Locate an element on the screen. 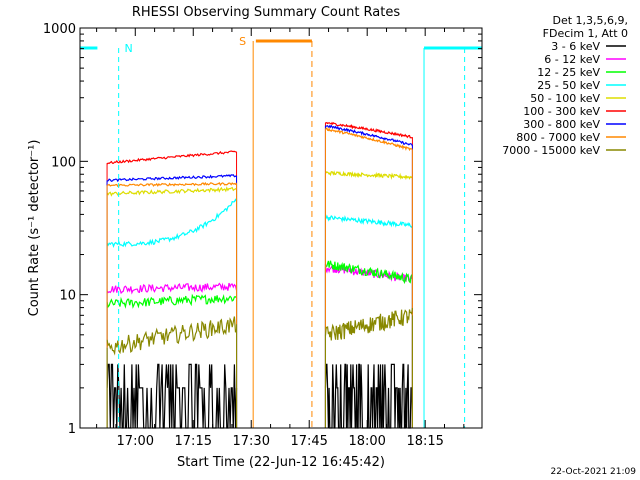  legend-header-line: FDecim 1, Att 0 is located at coordinates (585, 33).